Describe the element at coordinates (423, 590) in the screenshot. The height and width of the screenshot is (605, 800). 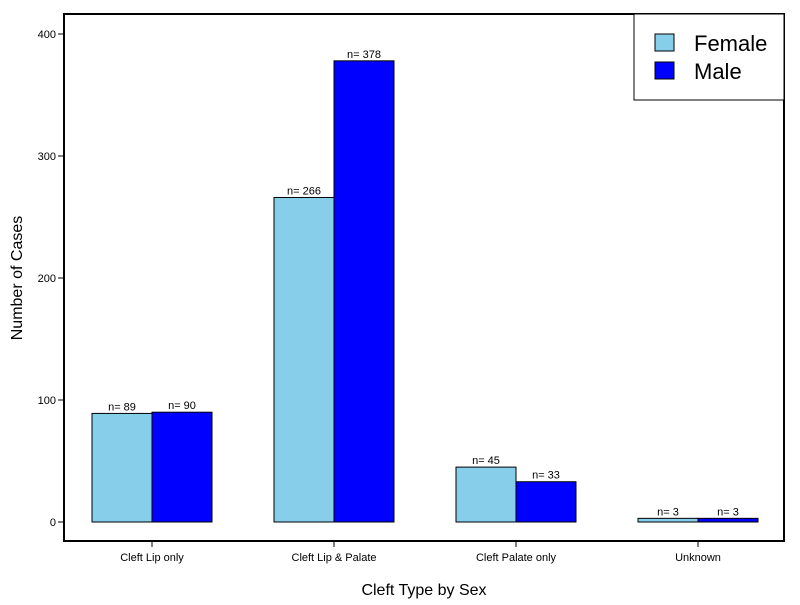
I see `x-axis-title: Cleft Type by Sex` at that location.